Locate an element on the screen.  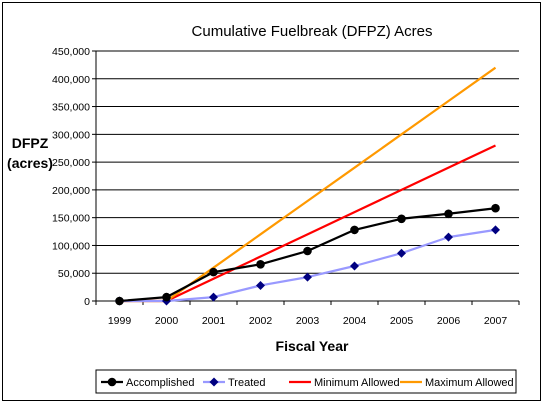
legend-item: Minimum Allowed is located at coordinates (344, 383).